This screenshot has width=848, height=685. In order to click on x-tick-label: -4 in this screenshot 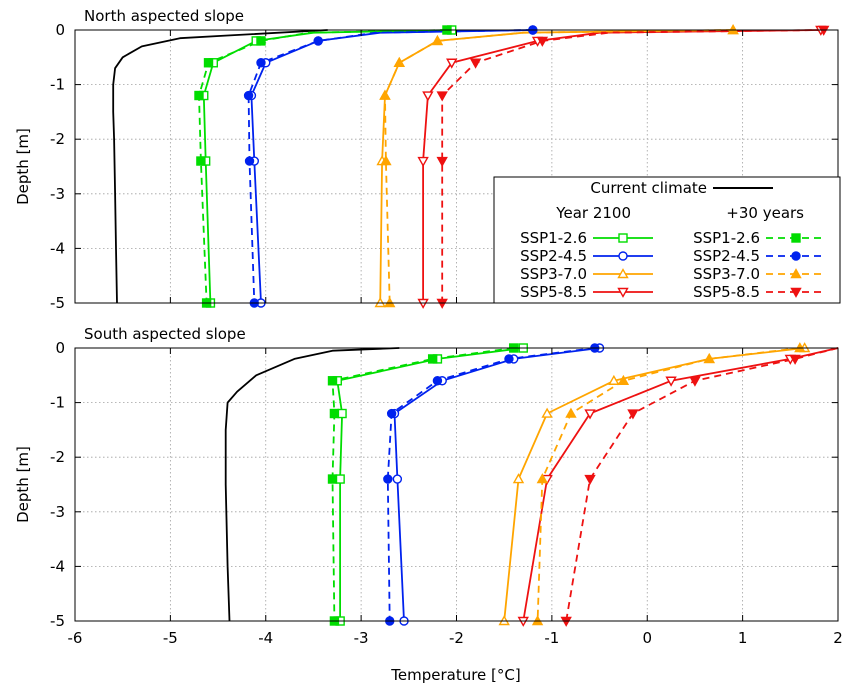, I will do `click(265, 638)`.